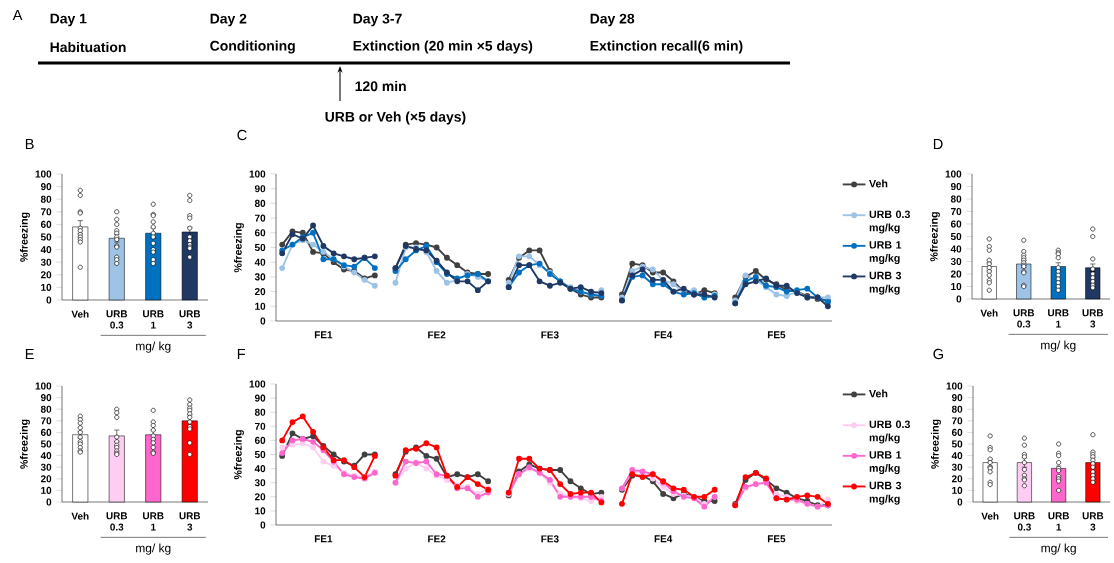  I want to click on text: Day 3-7, so click(377, 20).